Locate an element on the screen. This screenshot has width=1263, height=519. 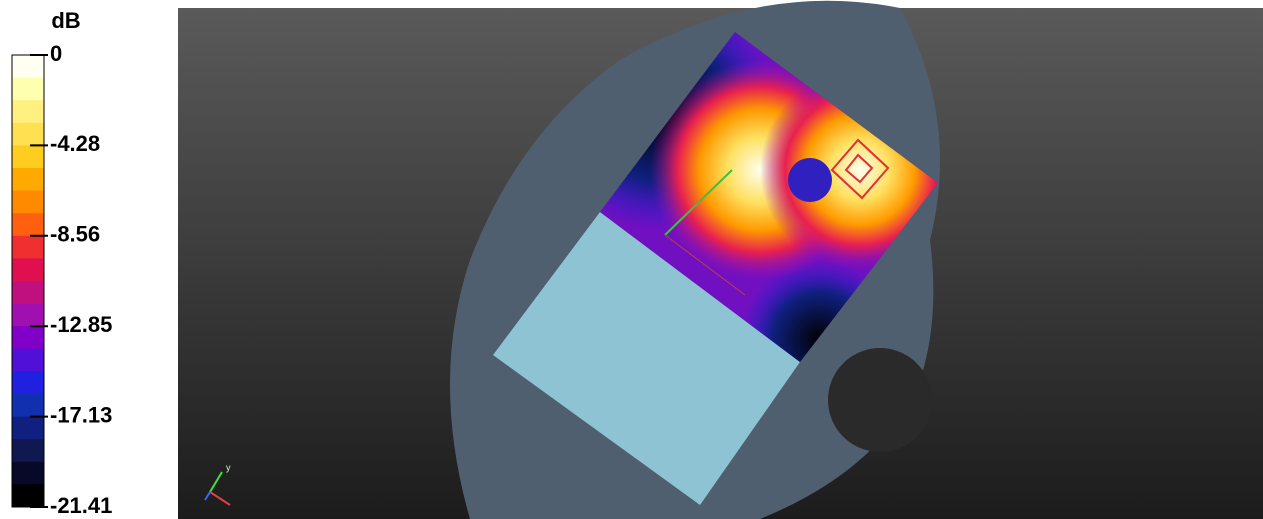
tick-label: -4.28 is located at coordinates (75, 143).